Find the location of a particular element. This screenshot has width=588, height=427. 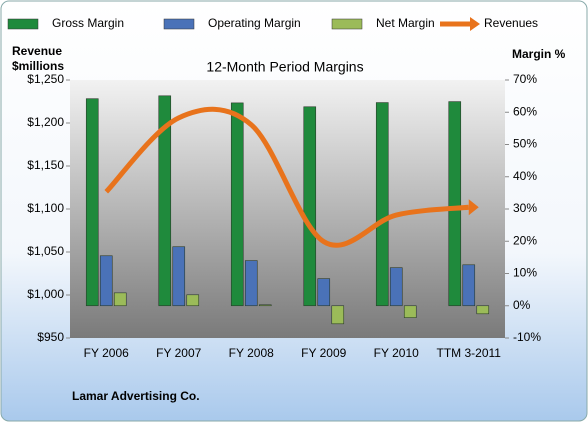

legend-label: Revenues is located at coordinates (511, 23).